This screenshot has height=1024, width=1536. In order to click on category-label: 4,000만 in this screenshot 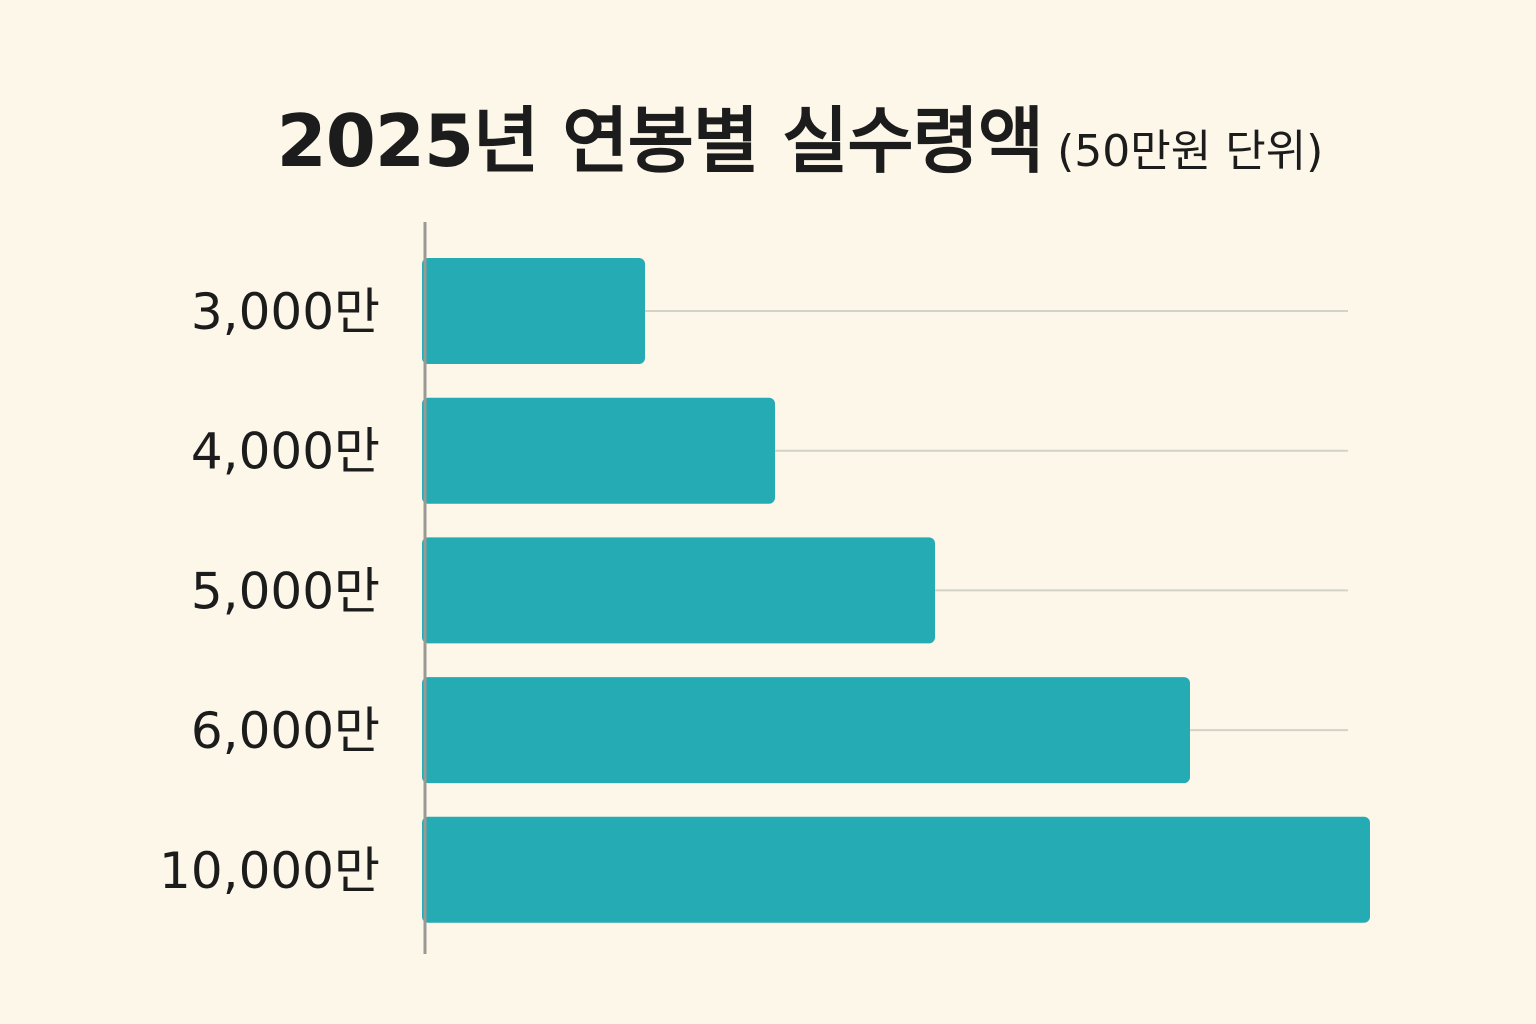, I will do `click(285, 452)`.